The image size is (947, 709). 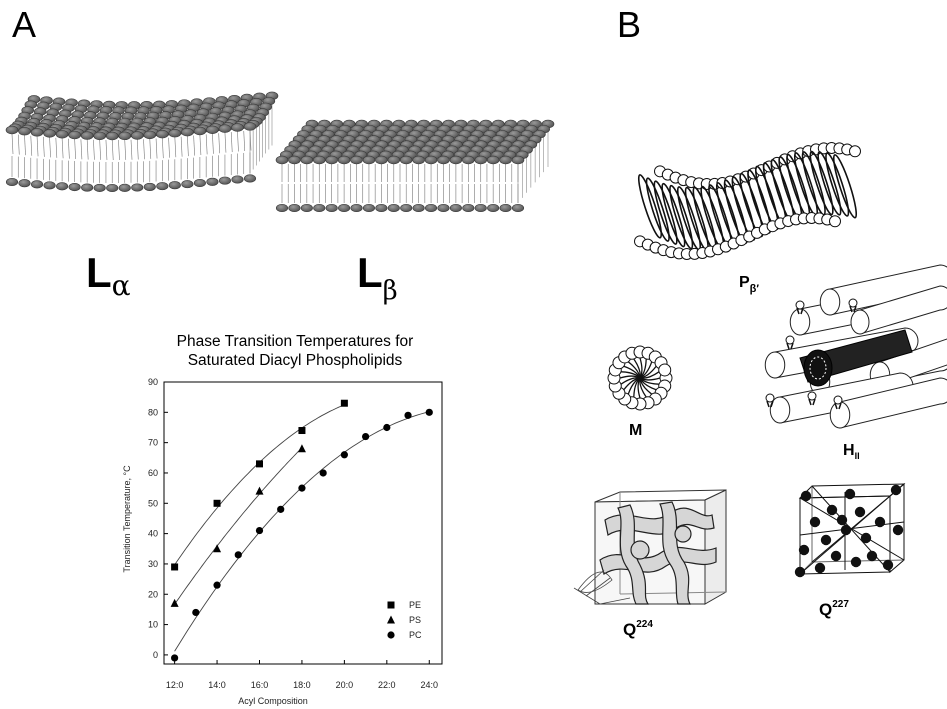 What do you see at coordinates (387, 685) in the screenshot?
I see `x-tick-label: 22:0` at bounding box center [387, 685].